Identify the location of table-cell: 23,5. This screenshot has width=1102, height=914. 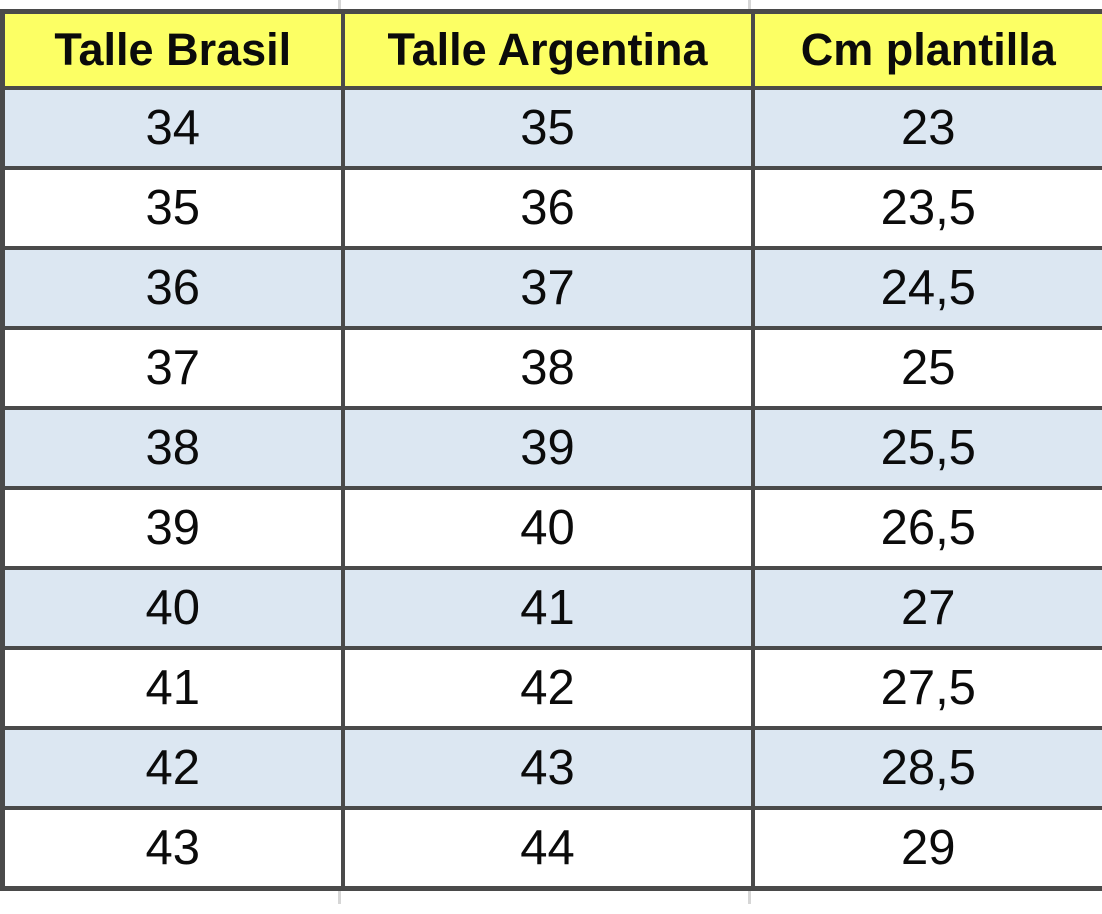
(926, 208).